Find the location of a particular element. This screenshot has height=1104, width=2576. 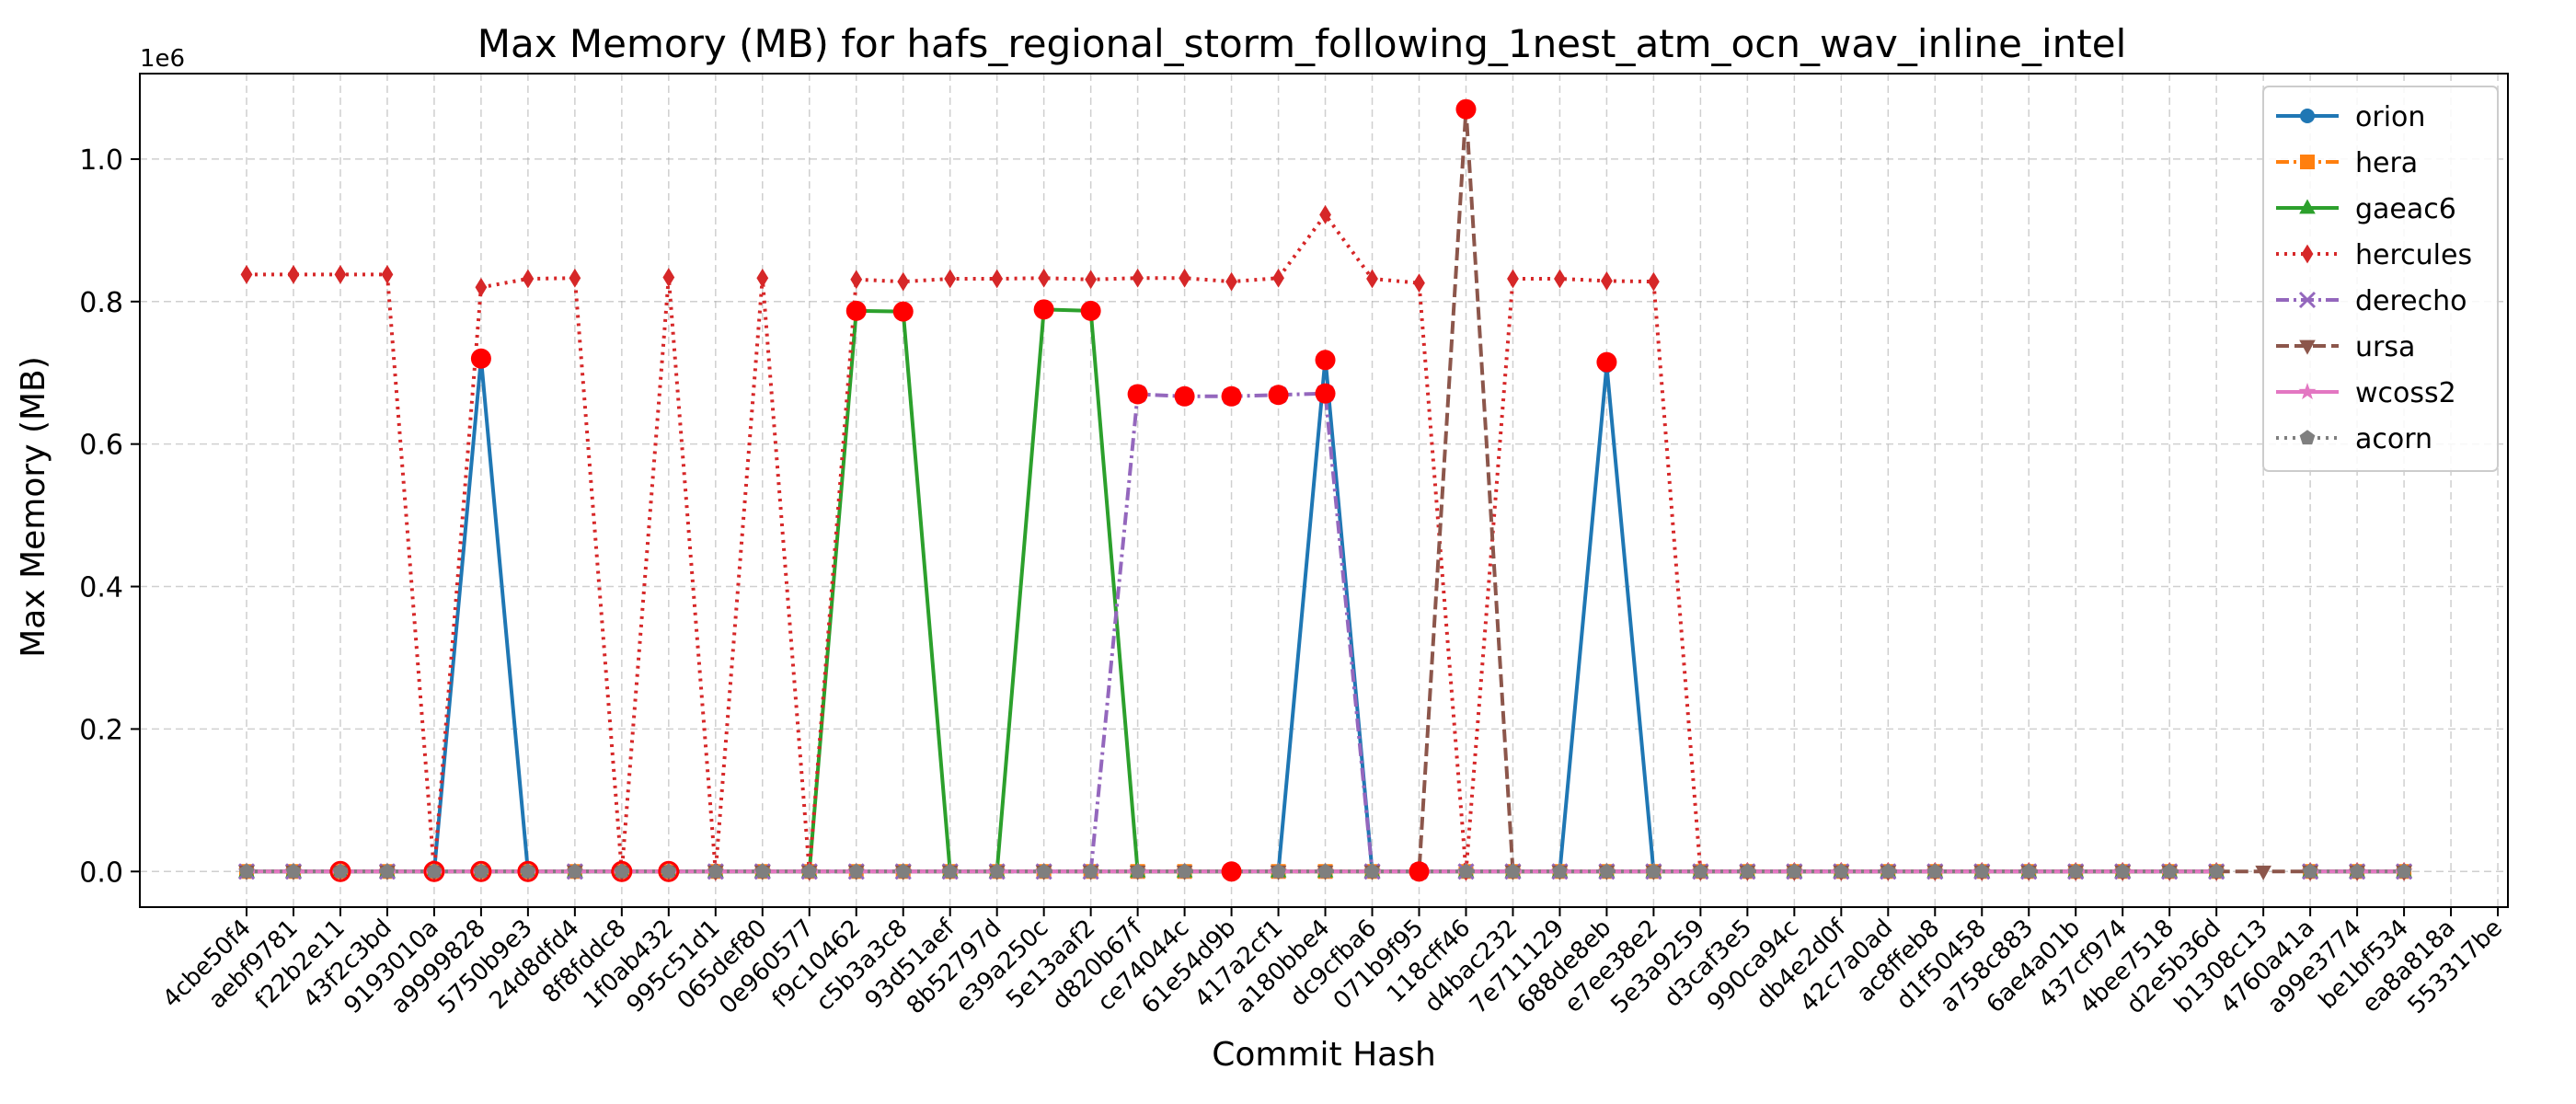

y-tick-label: 0.0 is located at coordinates (101, 873).